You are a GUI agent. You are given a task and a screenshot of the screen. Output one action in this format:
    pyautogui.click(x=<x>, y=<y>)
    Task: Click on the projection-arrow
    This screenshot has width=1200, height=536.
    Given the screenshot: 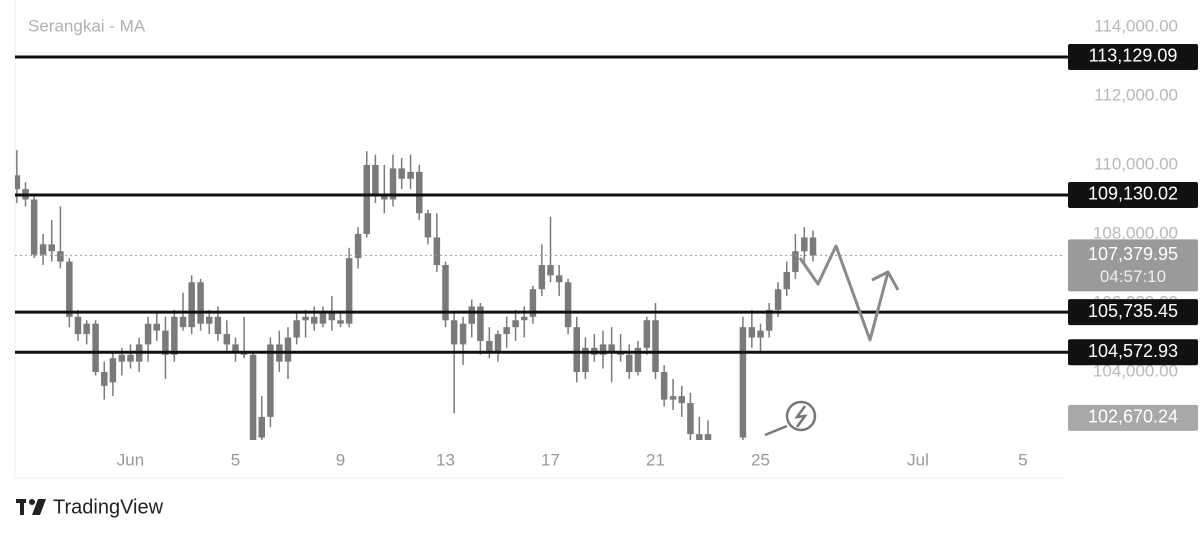 What is the action you would take?
    pyautogui.click(x=849, y=293)
    